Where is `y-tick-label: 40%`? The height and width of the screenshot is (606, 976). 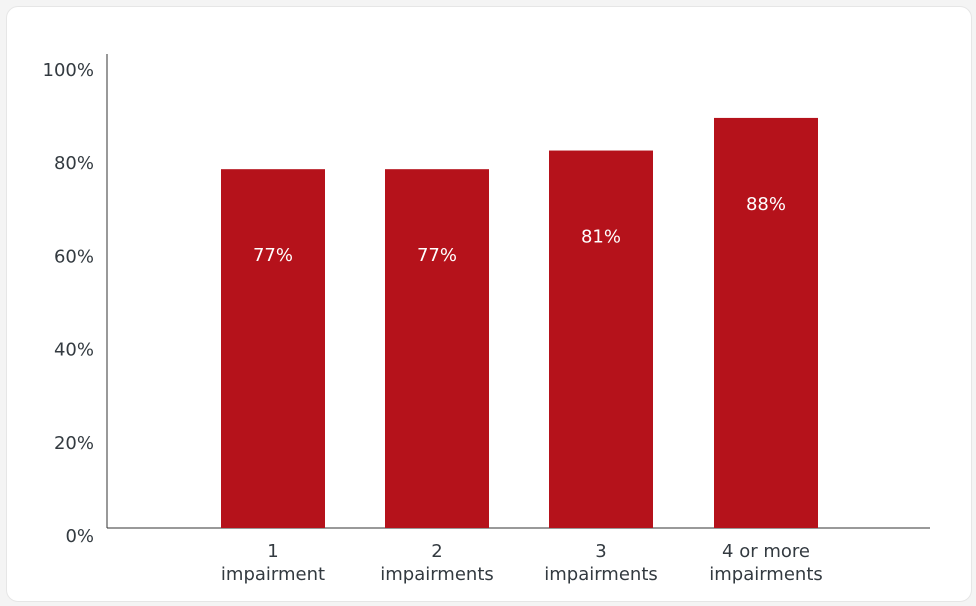
y-tick-label: 40% is located at coordinates (74, 350).